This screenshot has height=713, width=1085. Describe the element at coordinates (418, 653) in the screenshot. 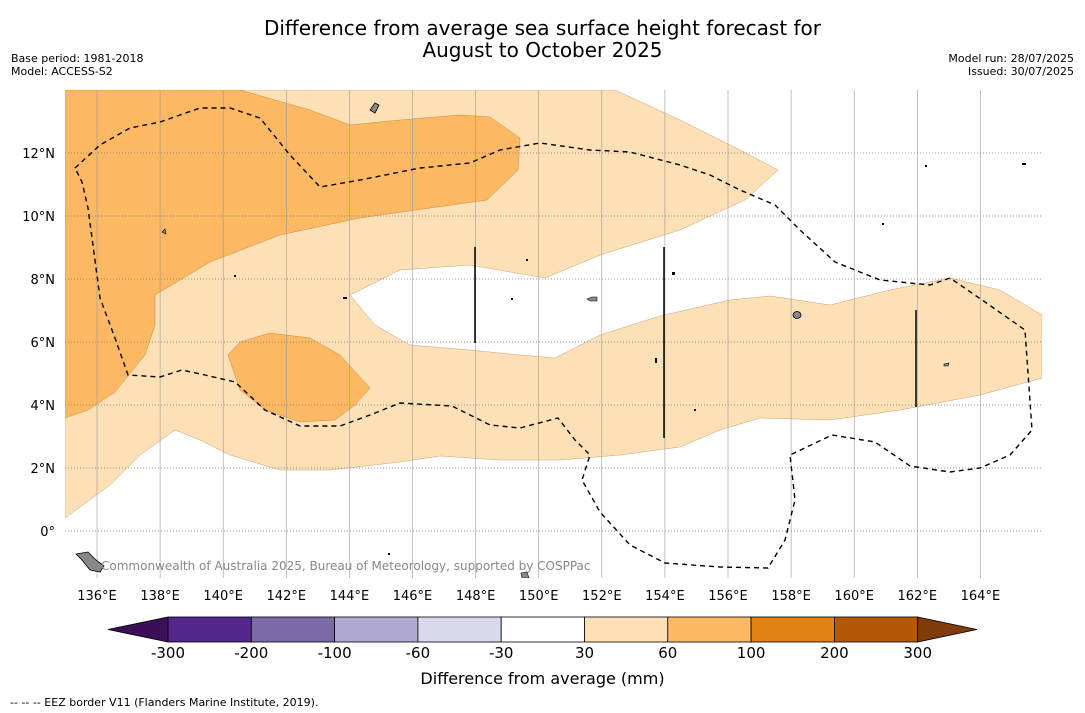

I see `colorbar-tick-label: -60` at that location.